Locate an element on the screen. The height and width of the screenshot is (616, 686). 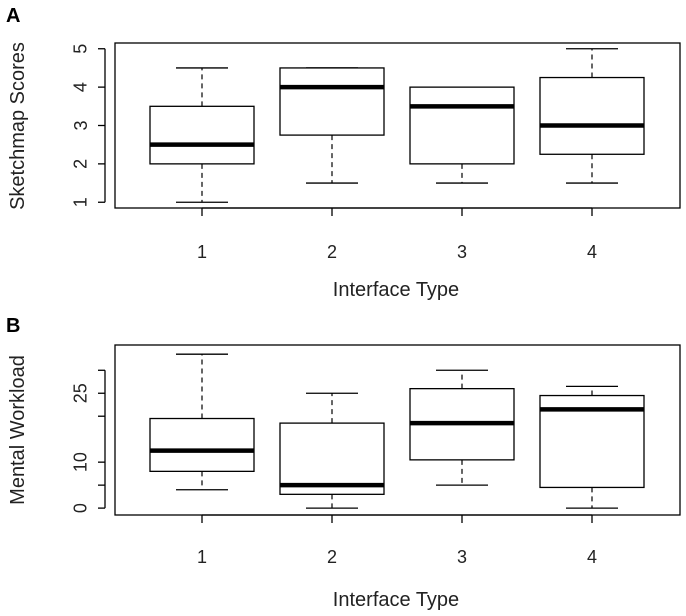
y-axis-title-b: Mental Workload is located at coordinates (18, 430).